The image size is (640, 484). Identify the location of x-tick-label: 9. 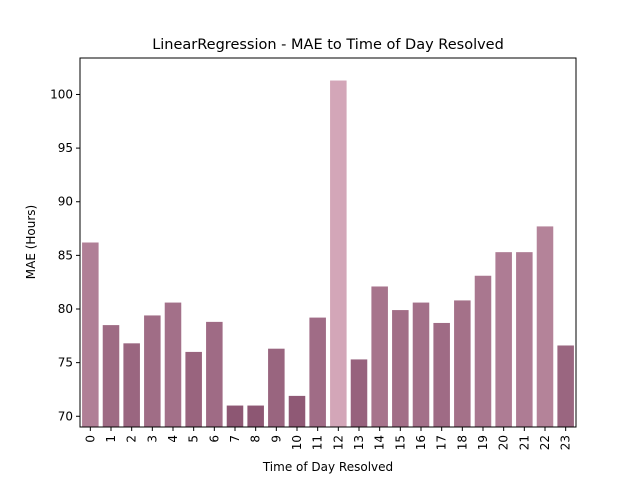
(276, 439).